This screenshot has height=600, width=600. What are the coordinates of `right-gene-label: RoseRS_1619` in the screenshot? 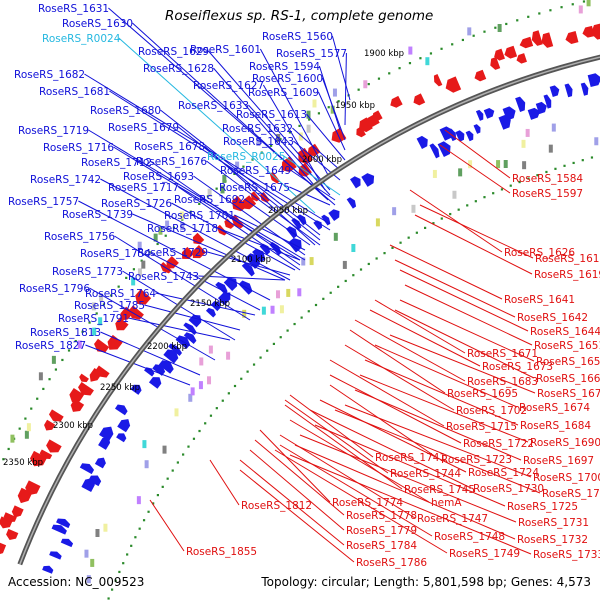 It's located at (567, 275).